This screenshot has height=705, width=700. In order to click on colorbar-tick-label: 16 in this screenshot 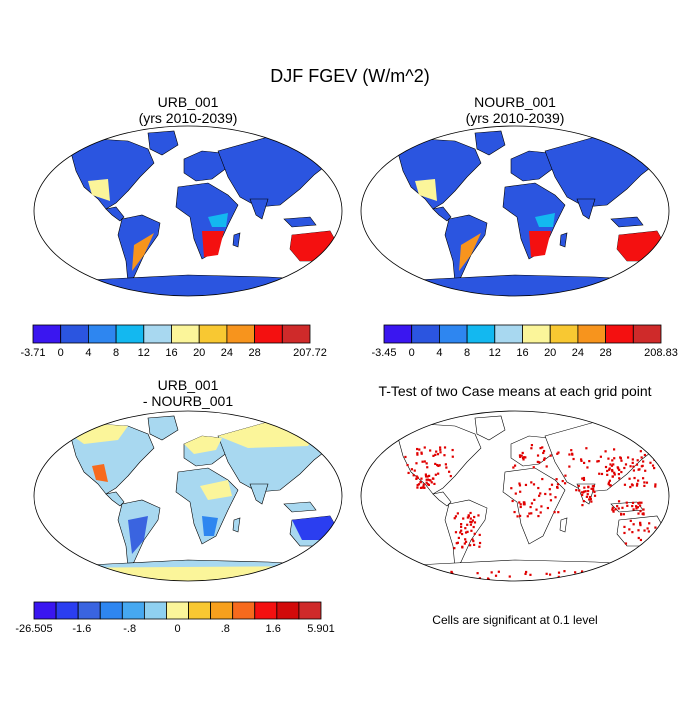, I will do `click(522, 353)`.